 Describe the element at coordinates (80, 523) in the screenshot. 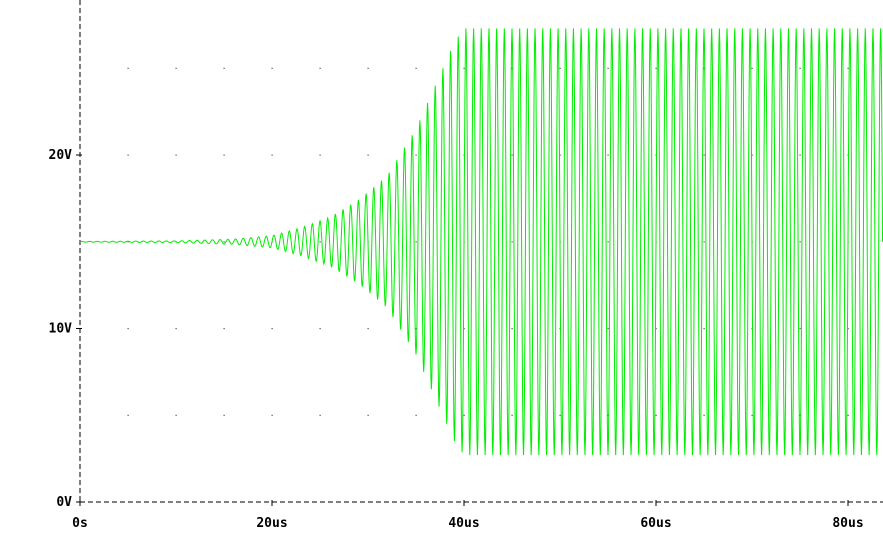

I see `x-tick-label: 0s` at that location.